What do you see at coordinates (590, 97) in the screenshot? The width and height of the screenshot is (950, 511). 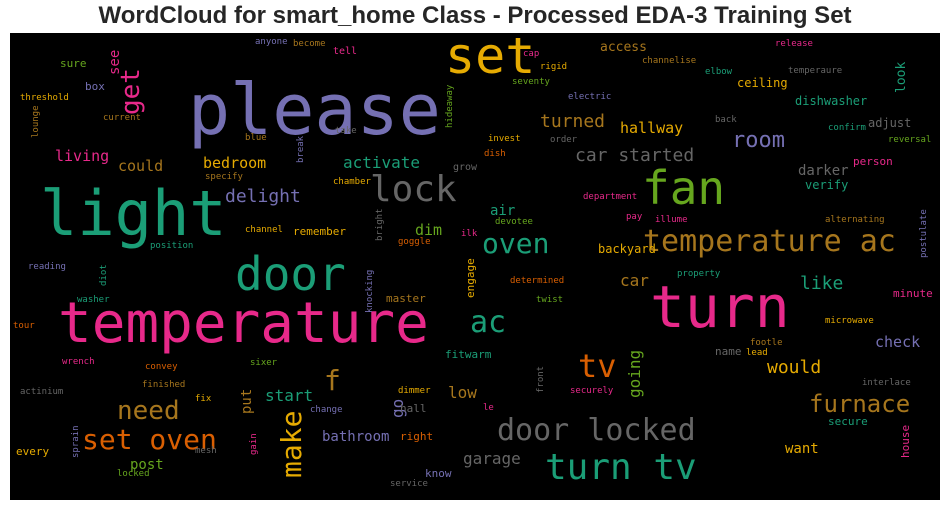 I see `word-electric: electric` at bounding box center [590, 97].